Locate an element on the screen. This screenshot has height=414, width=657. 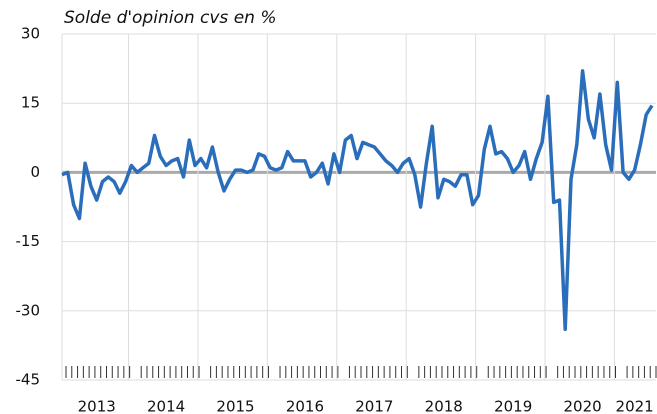
y-tick-label: -15 is located at coordinates (28, 241).